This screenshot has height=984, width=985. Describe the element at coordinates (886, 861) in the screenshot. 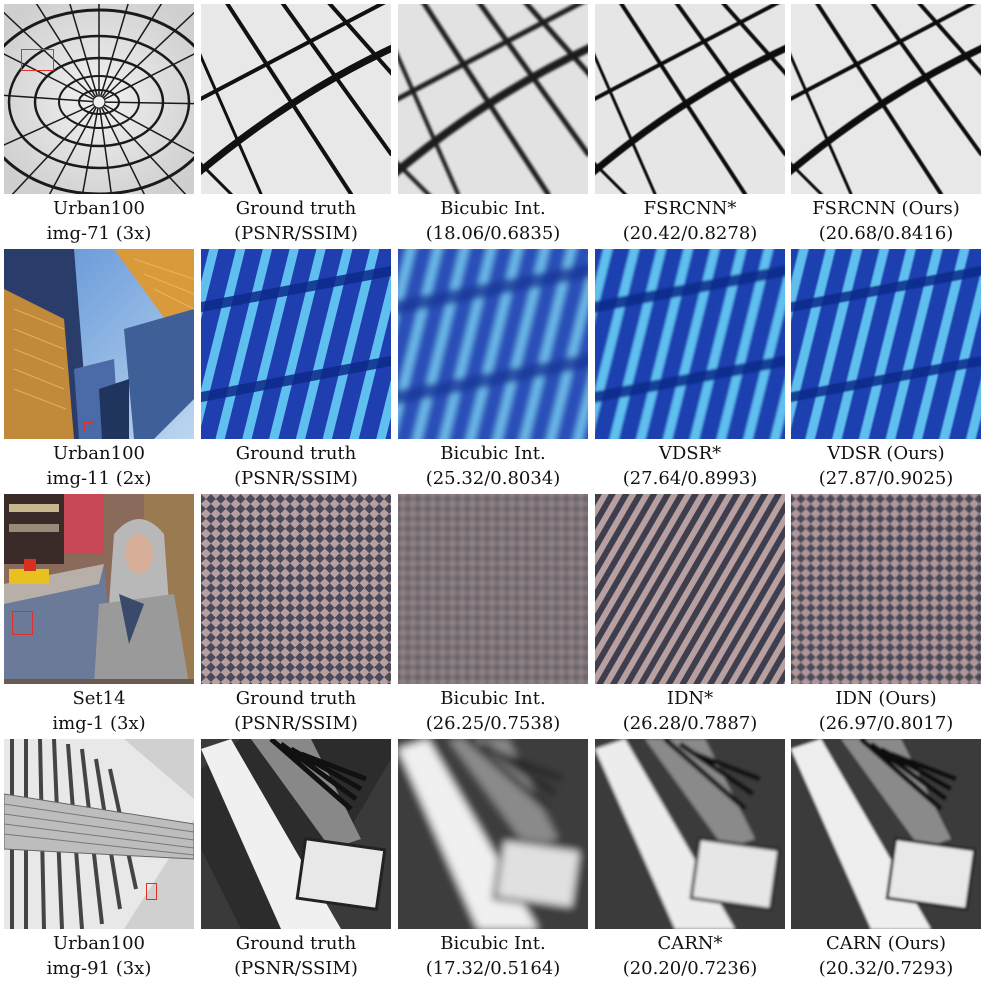

I see `ours-cell: CARN (Ours) (20.32/0.7293)` at that location.